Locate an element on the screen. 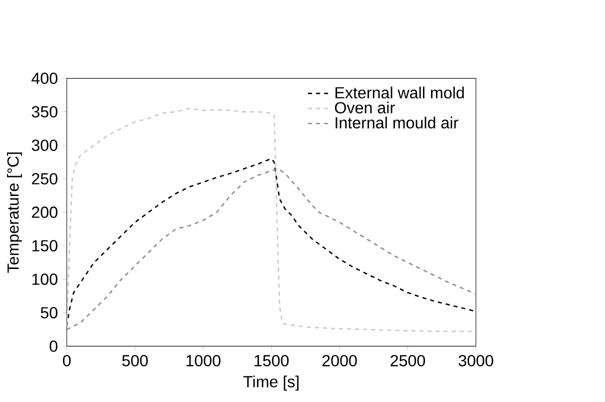 The image size is (605, 402). y-tick-label: 100 is located at coordinates (45, 280).